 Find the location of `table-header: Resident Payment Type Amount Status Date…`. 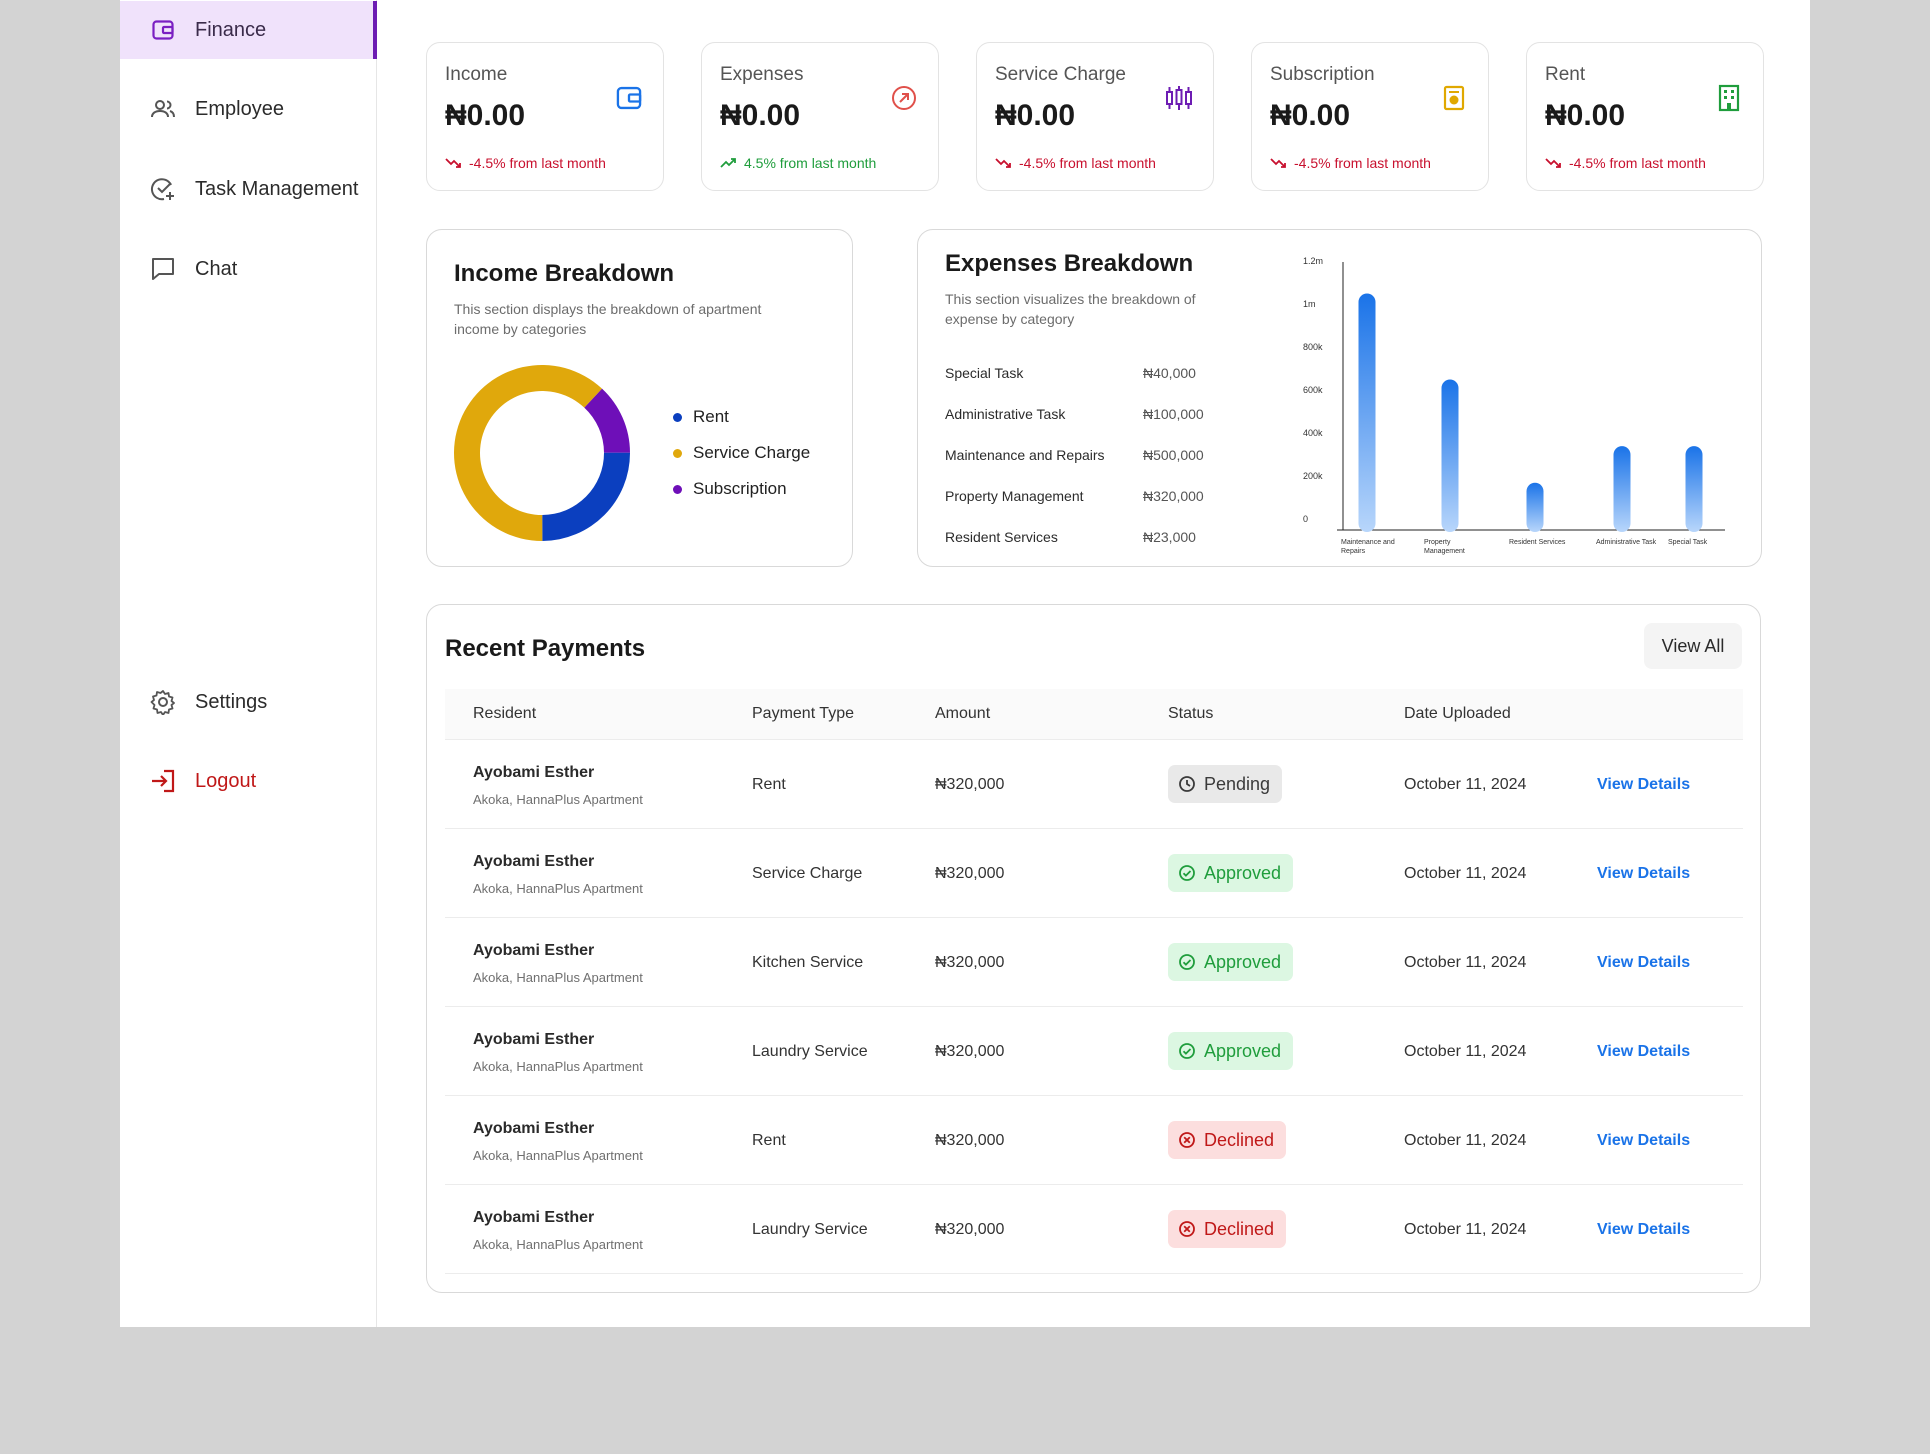

table-header: Resident Payment Type Amount Status Date… is located at coordinates (1094, 714).